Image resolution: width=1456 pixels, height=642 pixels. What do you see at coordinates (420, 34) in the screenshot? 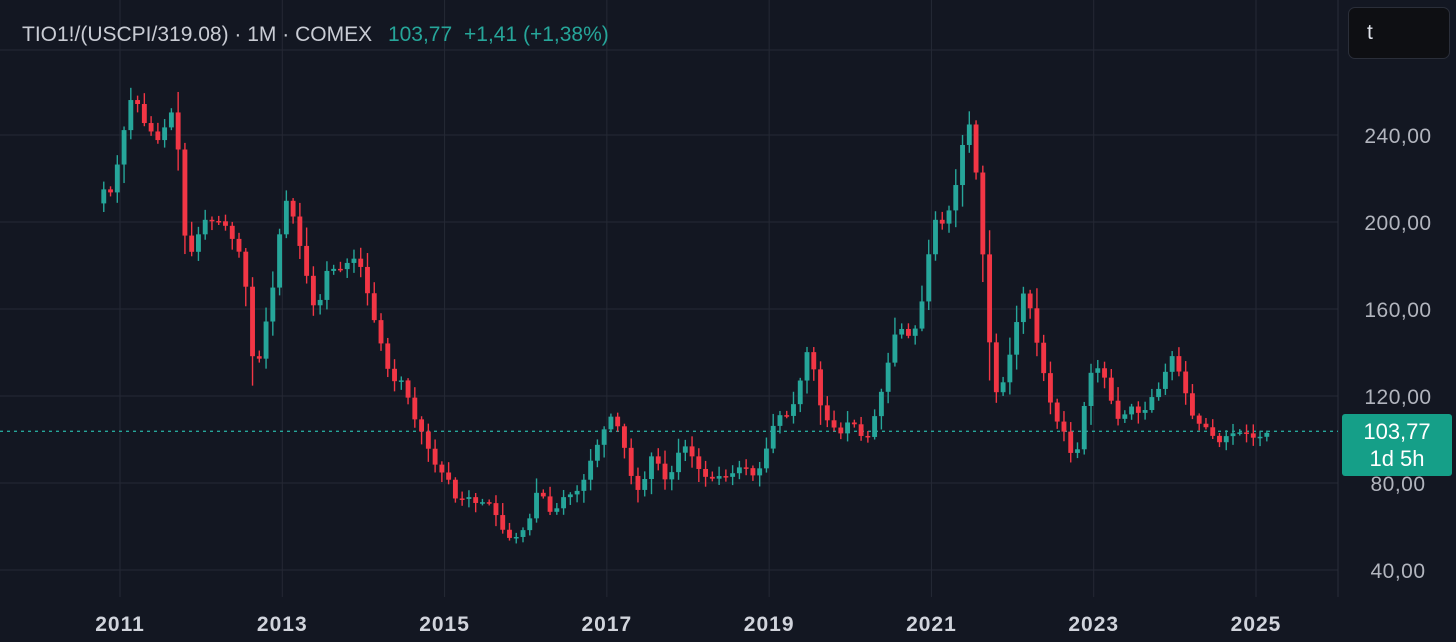
I see `legend-last-price: 103,77` at bounding box center [420, 34].